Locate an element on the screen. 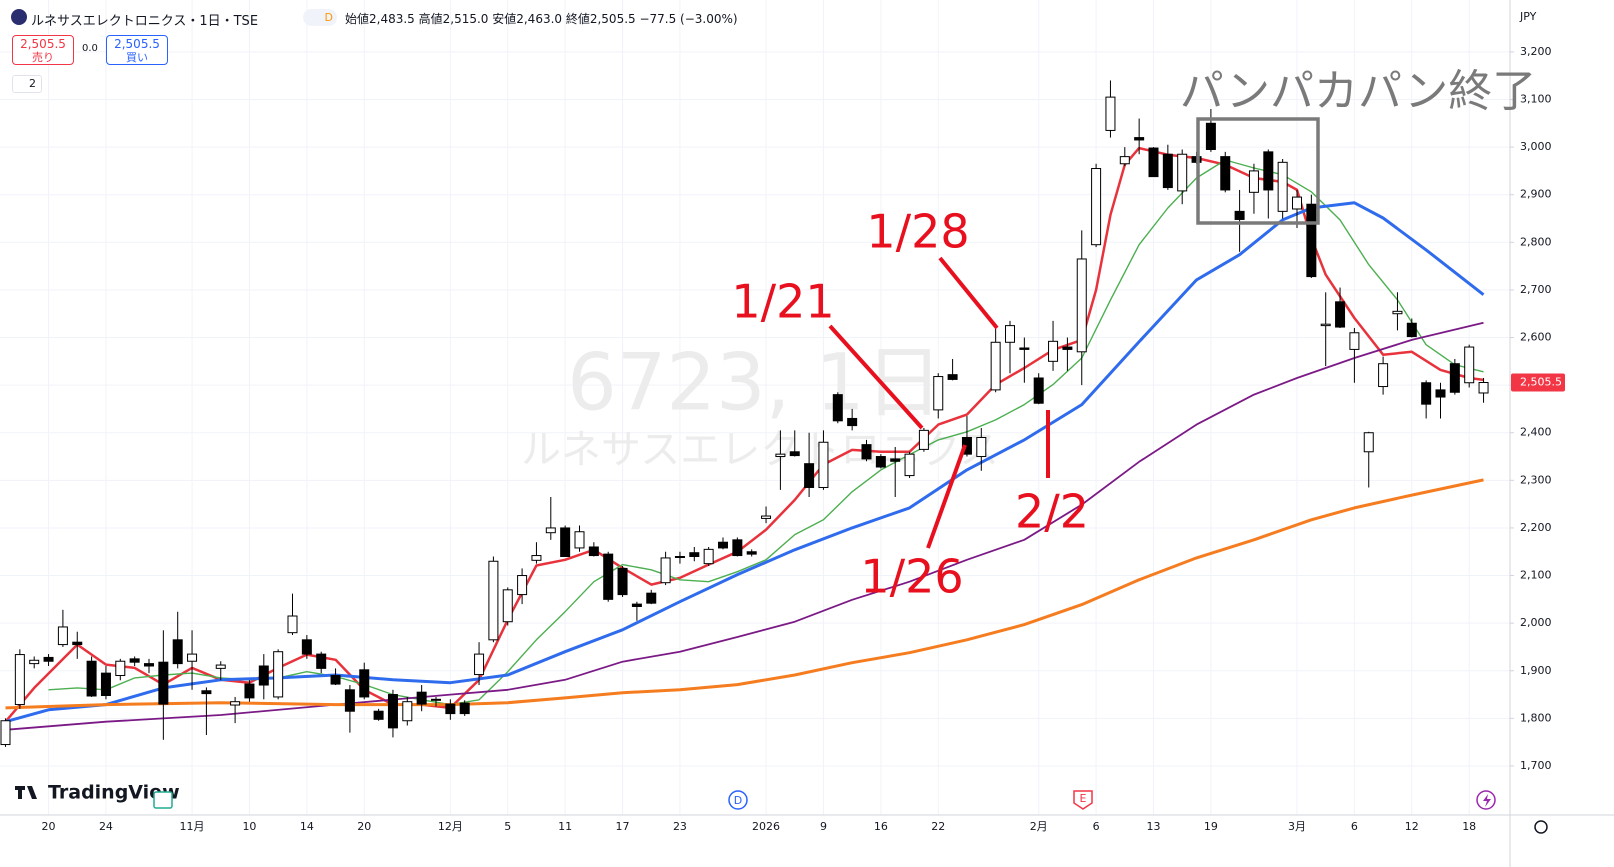 Image resolution: width=1614 pixels, height=867 pixels. last-price-box is located at coordinates (1538, 382).